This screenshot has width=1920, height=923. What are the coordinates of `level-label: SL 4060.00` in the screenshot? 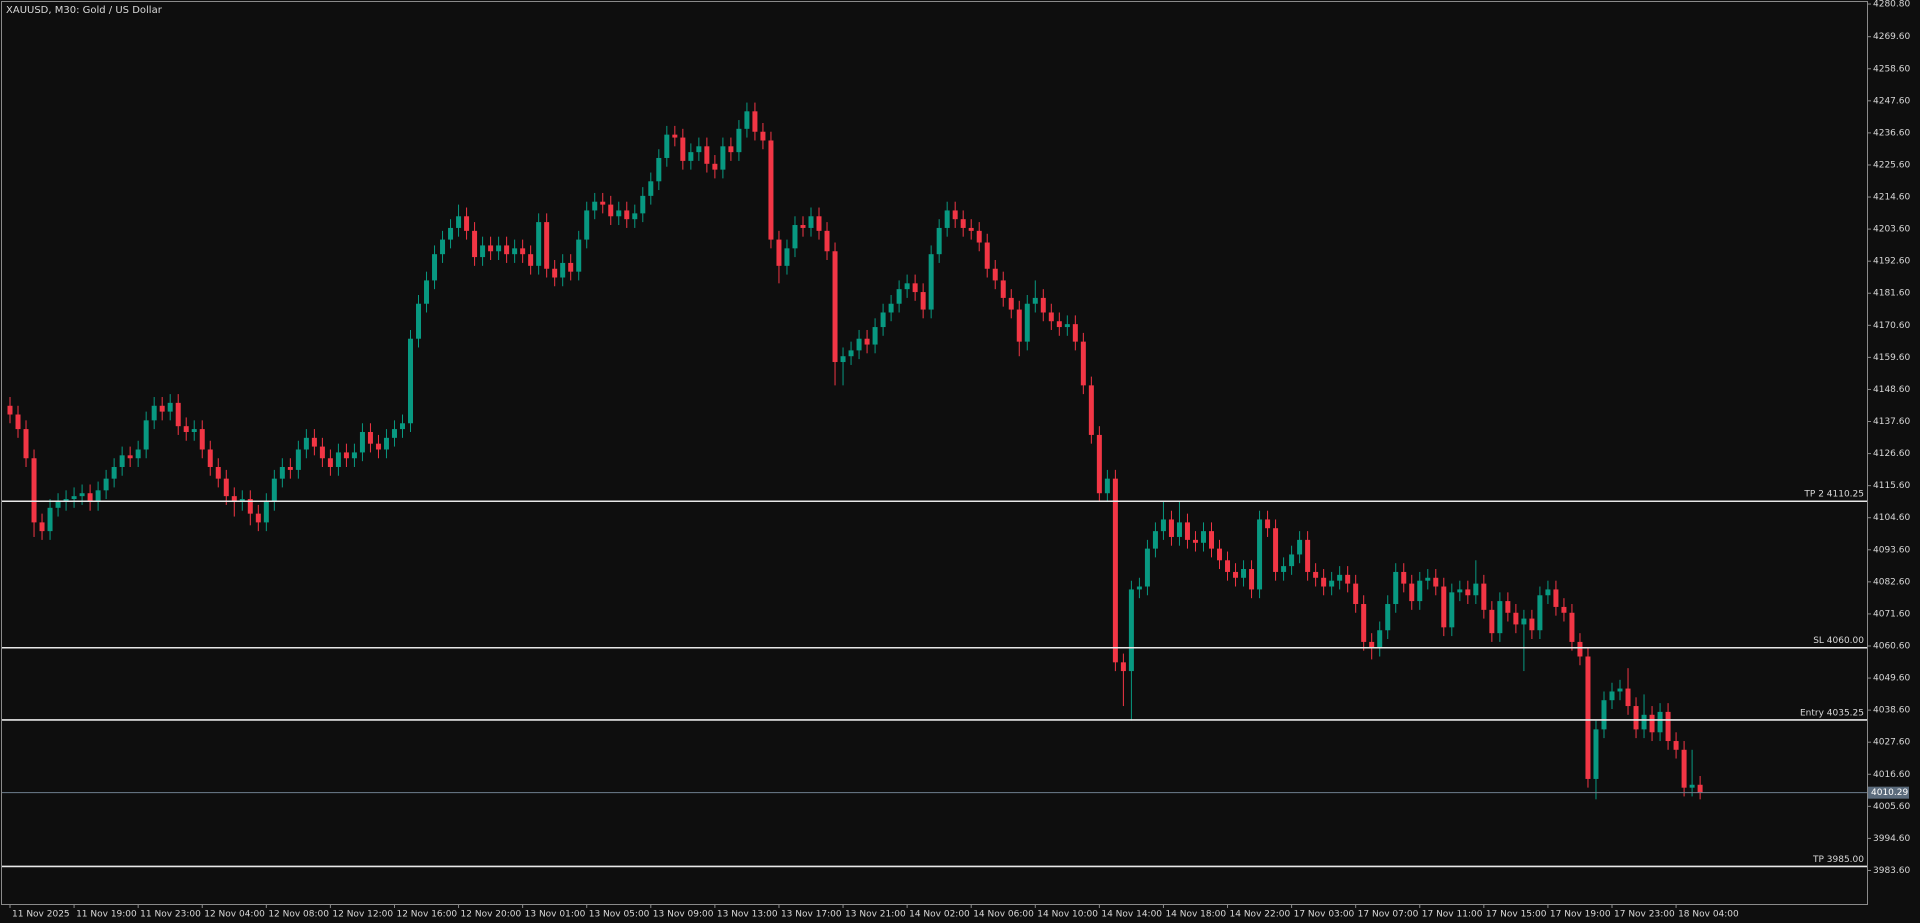 It's located at (1838, 641).